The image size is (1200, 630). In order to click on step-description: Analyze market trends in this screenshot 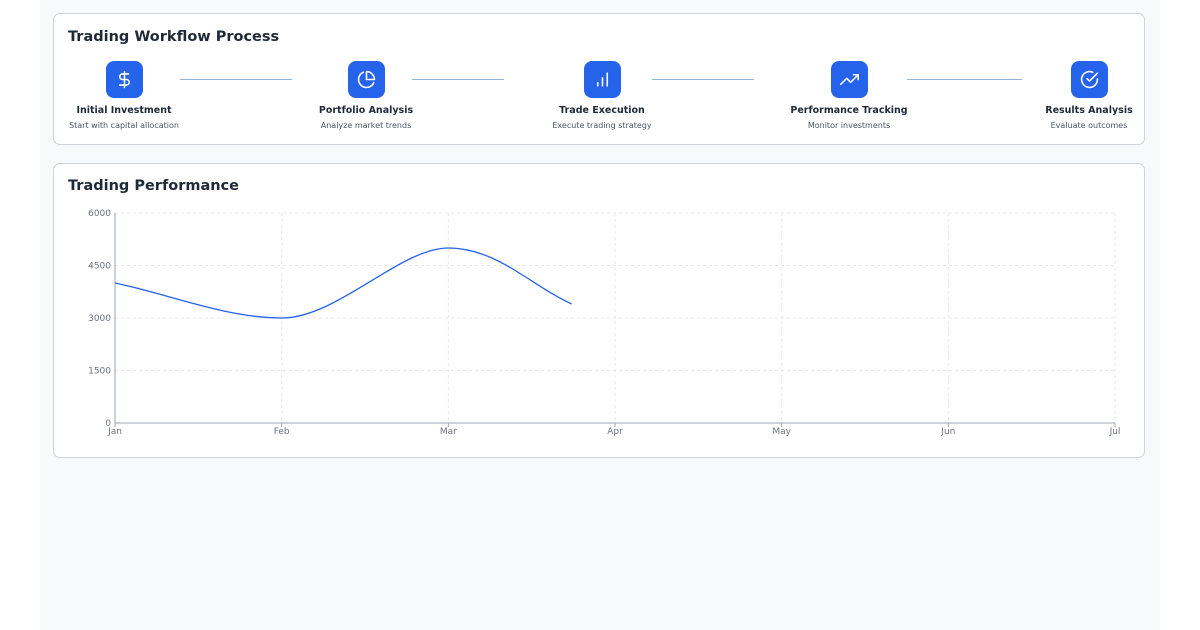, I will do `click(366, 125)`.